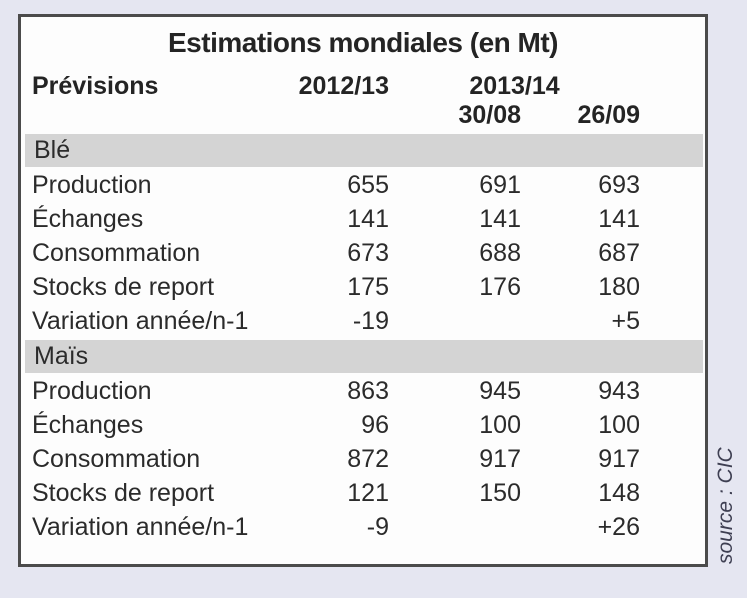 This screenshot has width=747, height=598. What do you see at coordinates (375, 424) in the screenshot?
I see `value-2012-13: 96` at bounding box center [375, 424].